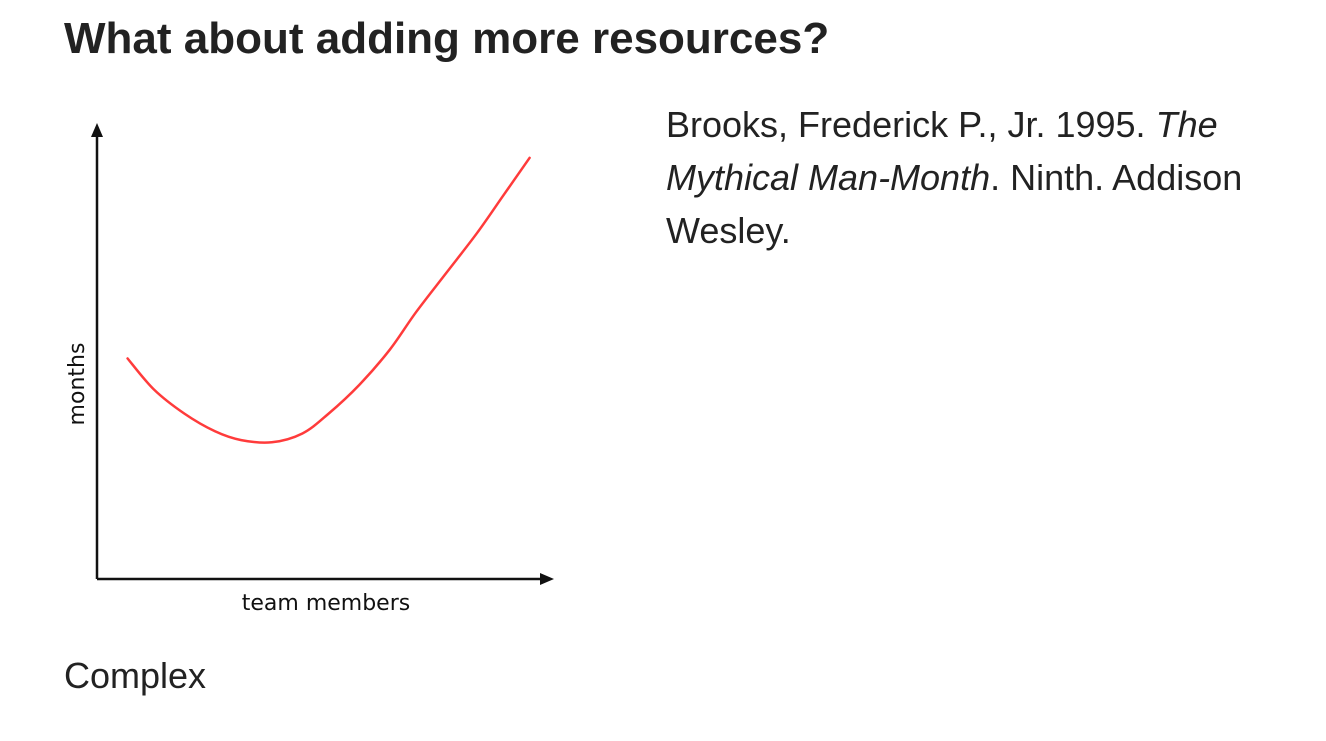 The image size is (1326, 741). What do you see at coordinates (954, 204) in the screenshot?
I see `reference-details: . Ninth. Addison Wesley.` at bounding box center [954, 204].